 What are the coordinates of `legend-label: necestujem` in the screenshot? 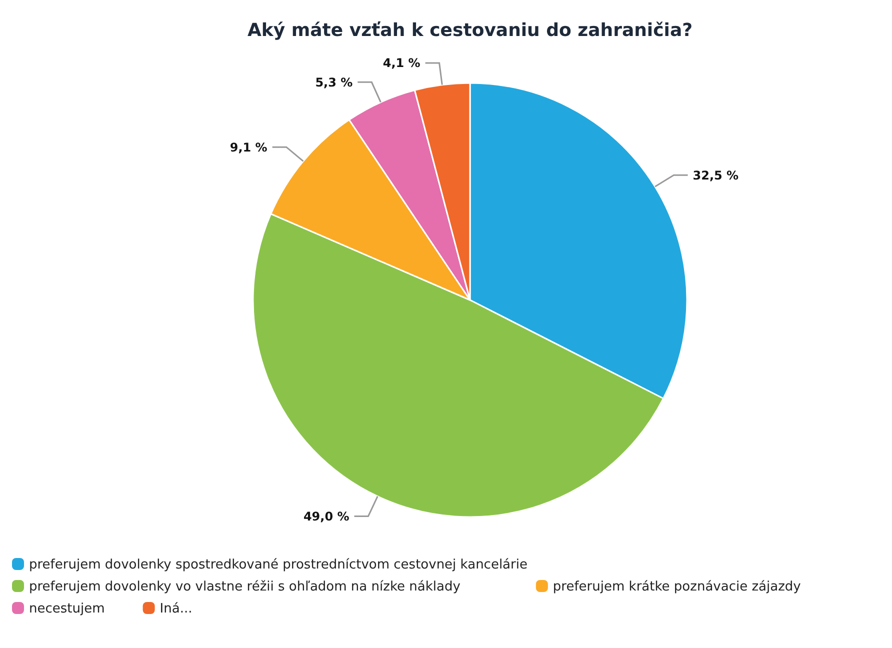 It's located at (67, 609).